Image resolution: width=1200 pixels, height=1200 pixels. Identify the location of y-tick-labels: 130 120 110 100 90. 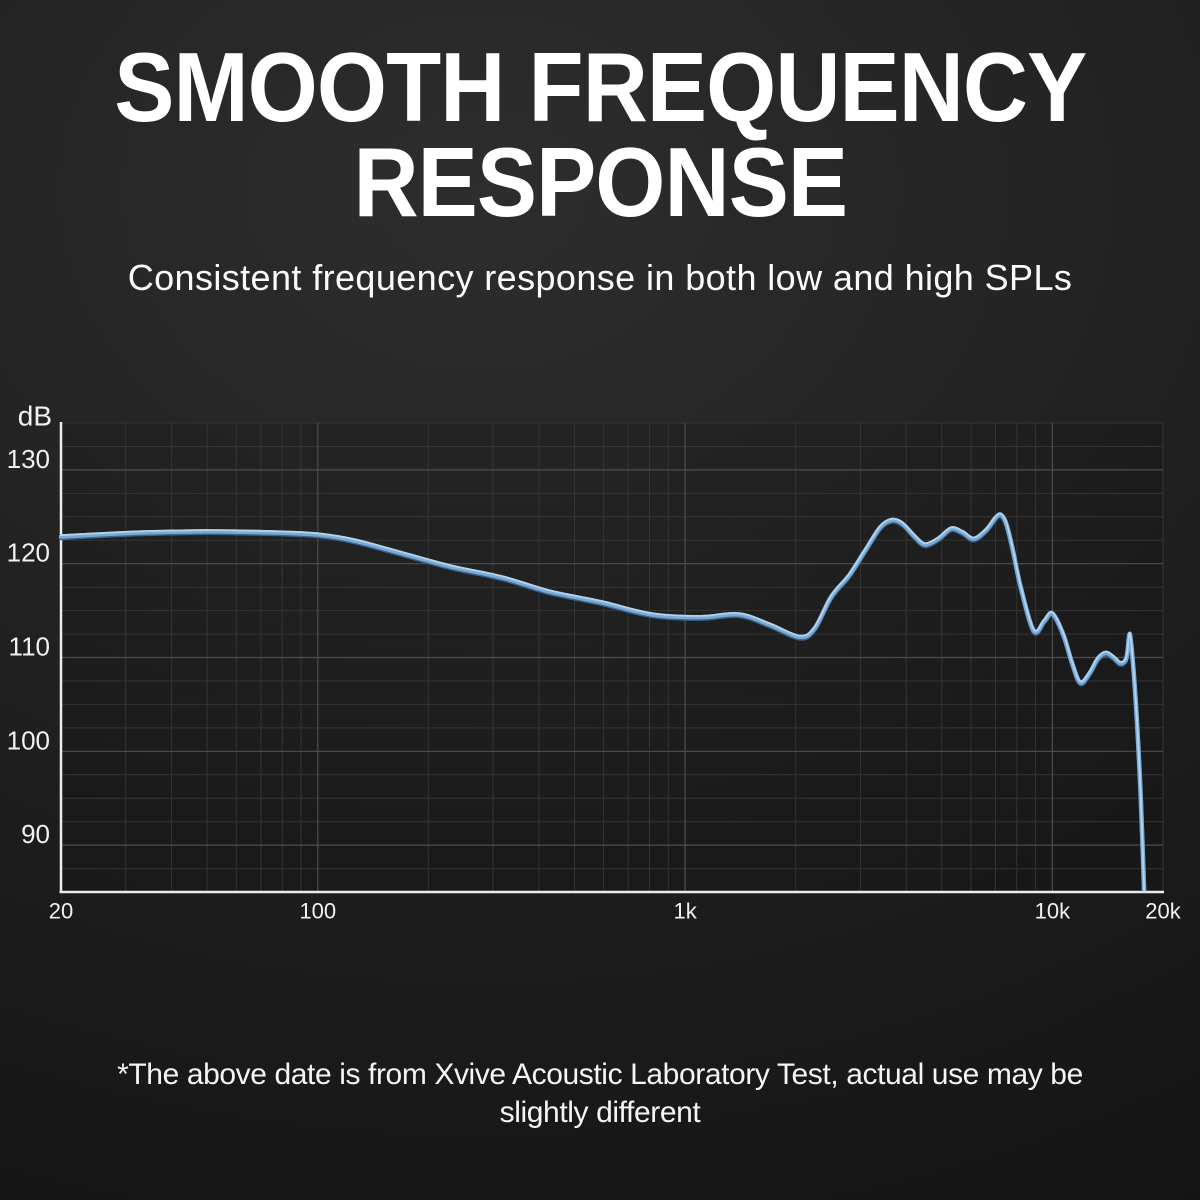
(28, 646).